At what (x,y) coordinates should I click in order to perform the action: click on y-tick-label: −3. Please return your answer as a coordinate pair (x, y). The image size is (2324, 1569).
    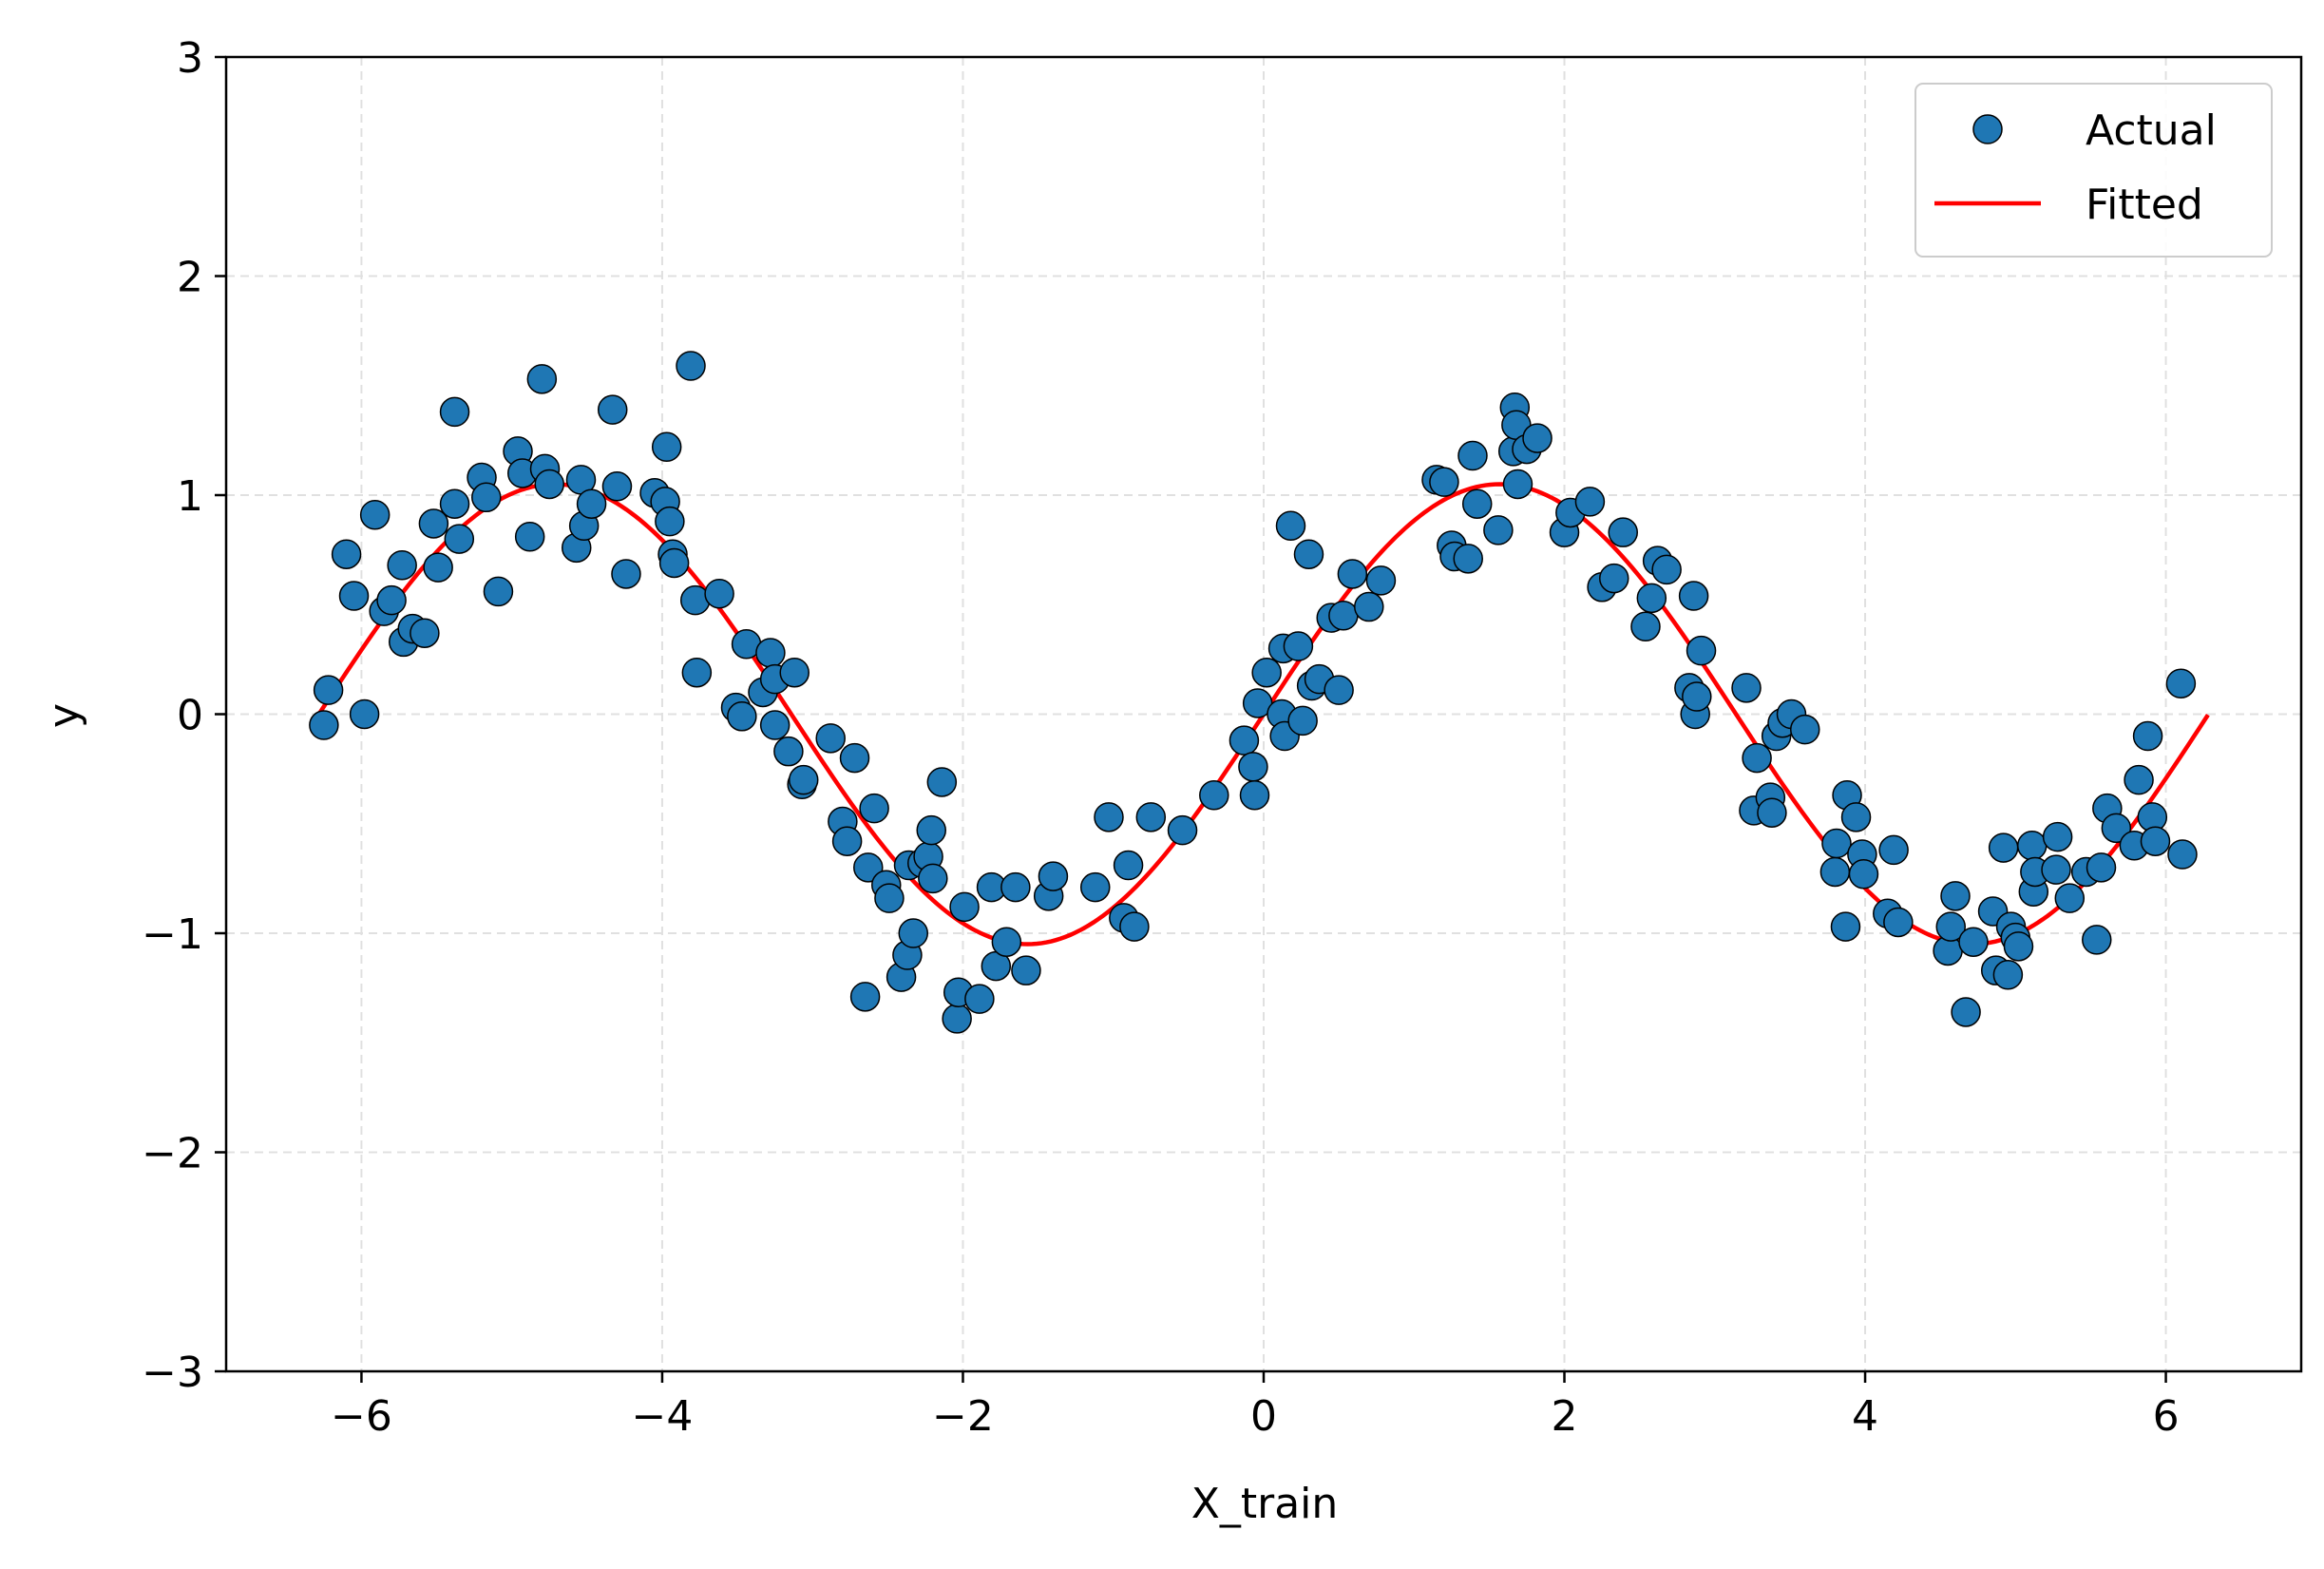
    Looking at the image, I should click on (172, 1373).